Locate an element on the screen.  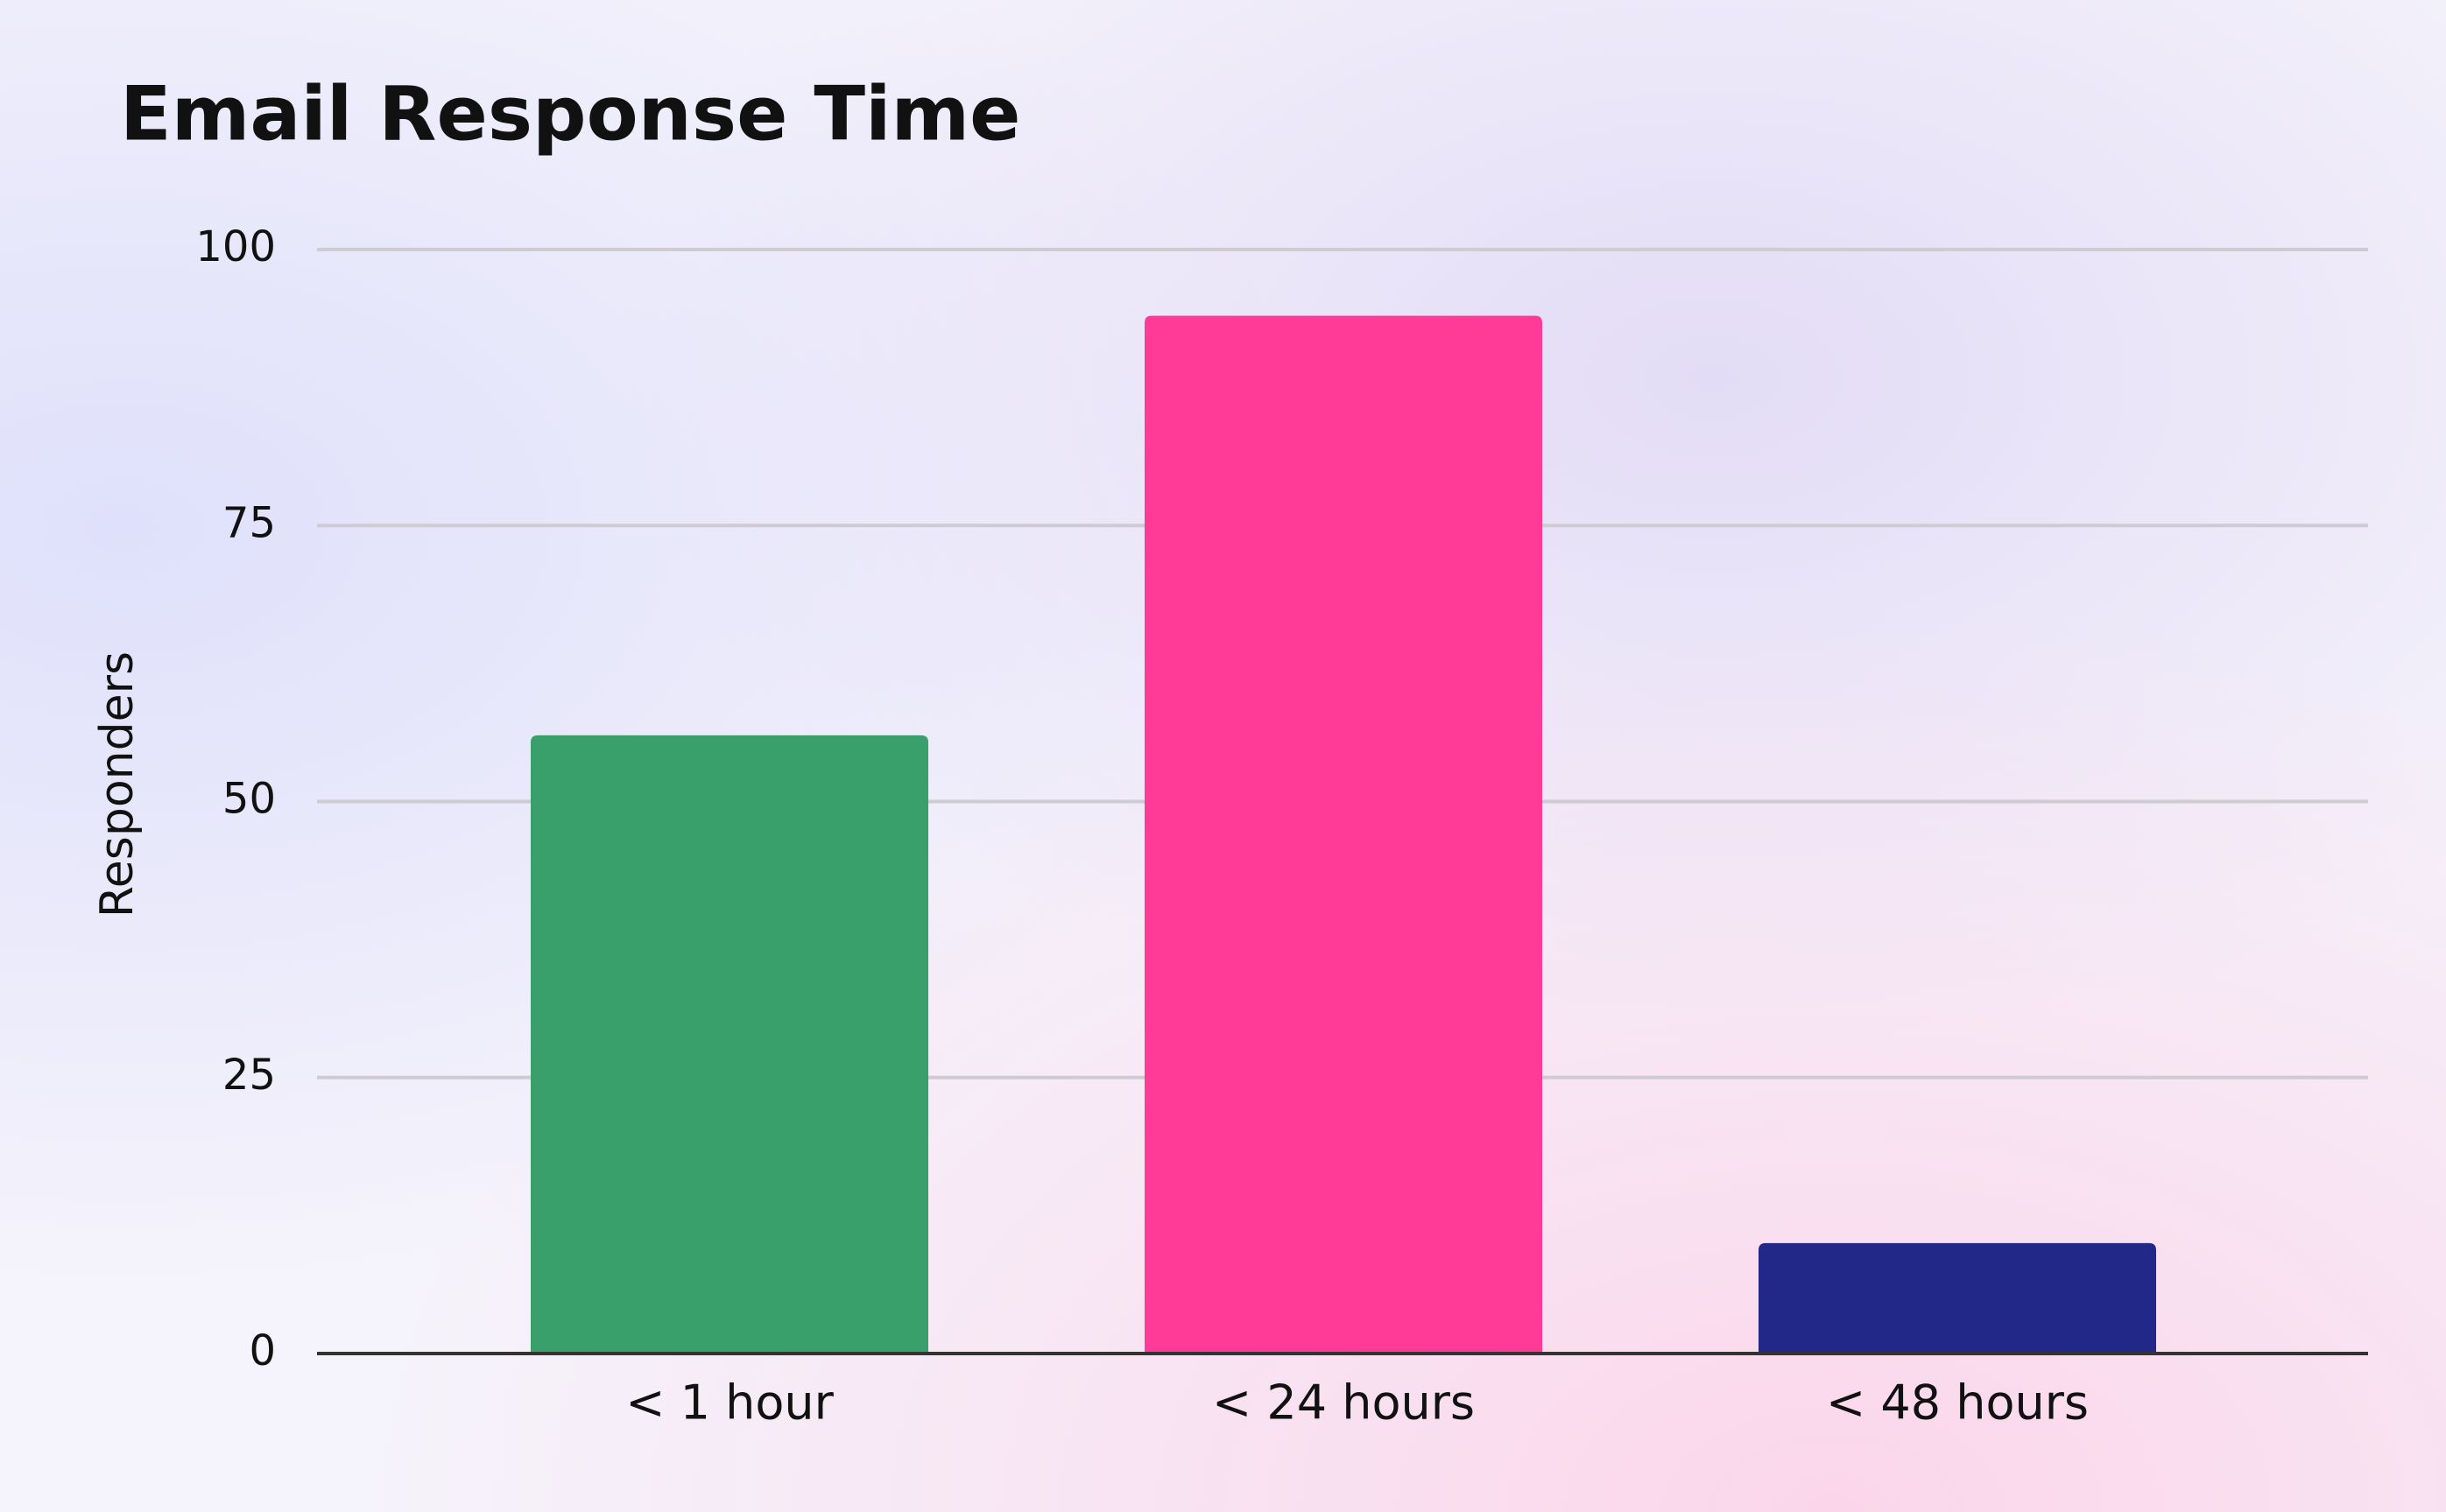
y-tick-label: 0 is located at coordinates (262, 1350).